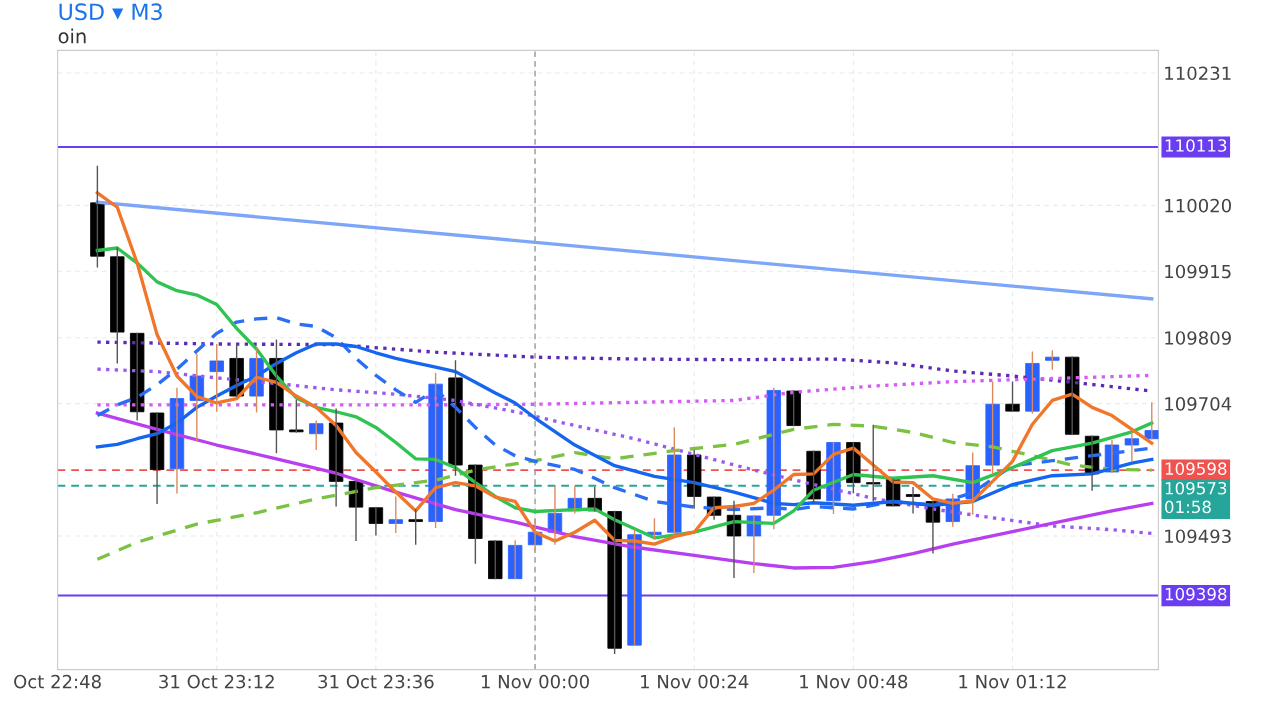  What do you see at coordinates (216, 681) in the screenshot?
I see `x-tick-label: 31 Oct 23:12` at bounding box center [216, 681].